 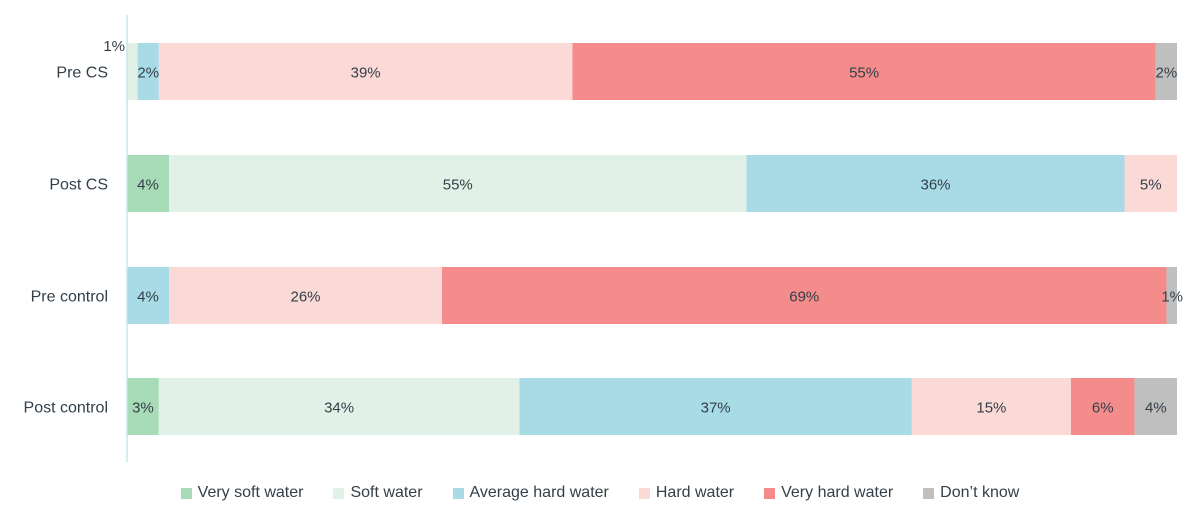 I want to click on data-label: 26%, so click(x=305, y=297).